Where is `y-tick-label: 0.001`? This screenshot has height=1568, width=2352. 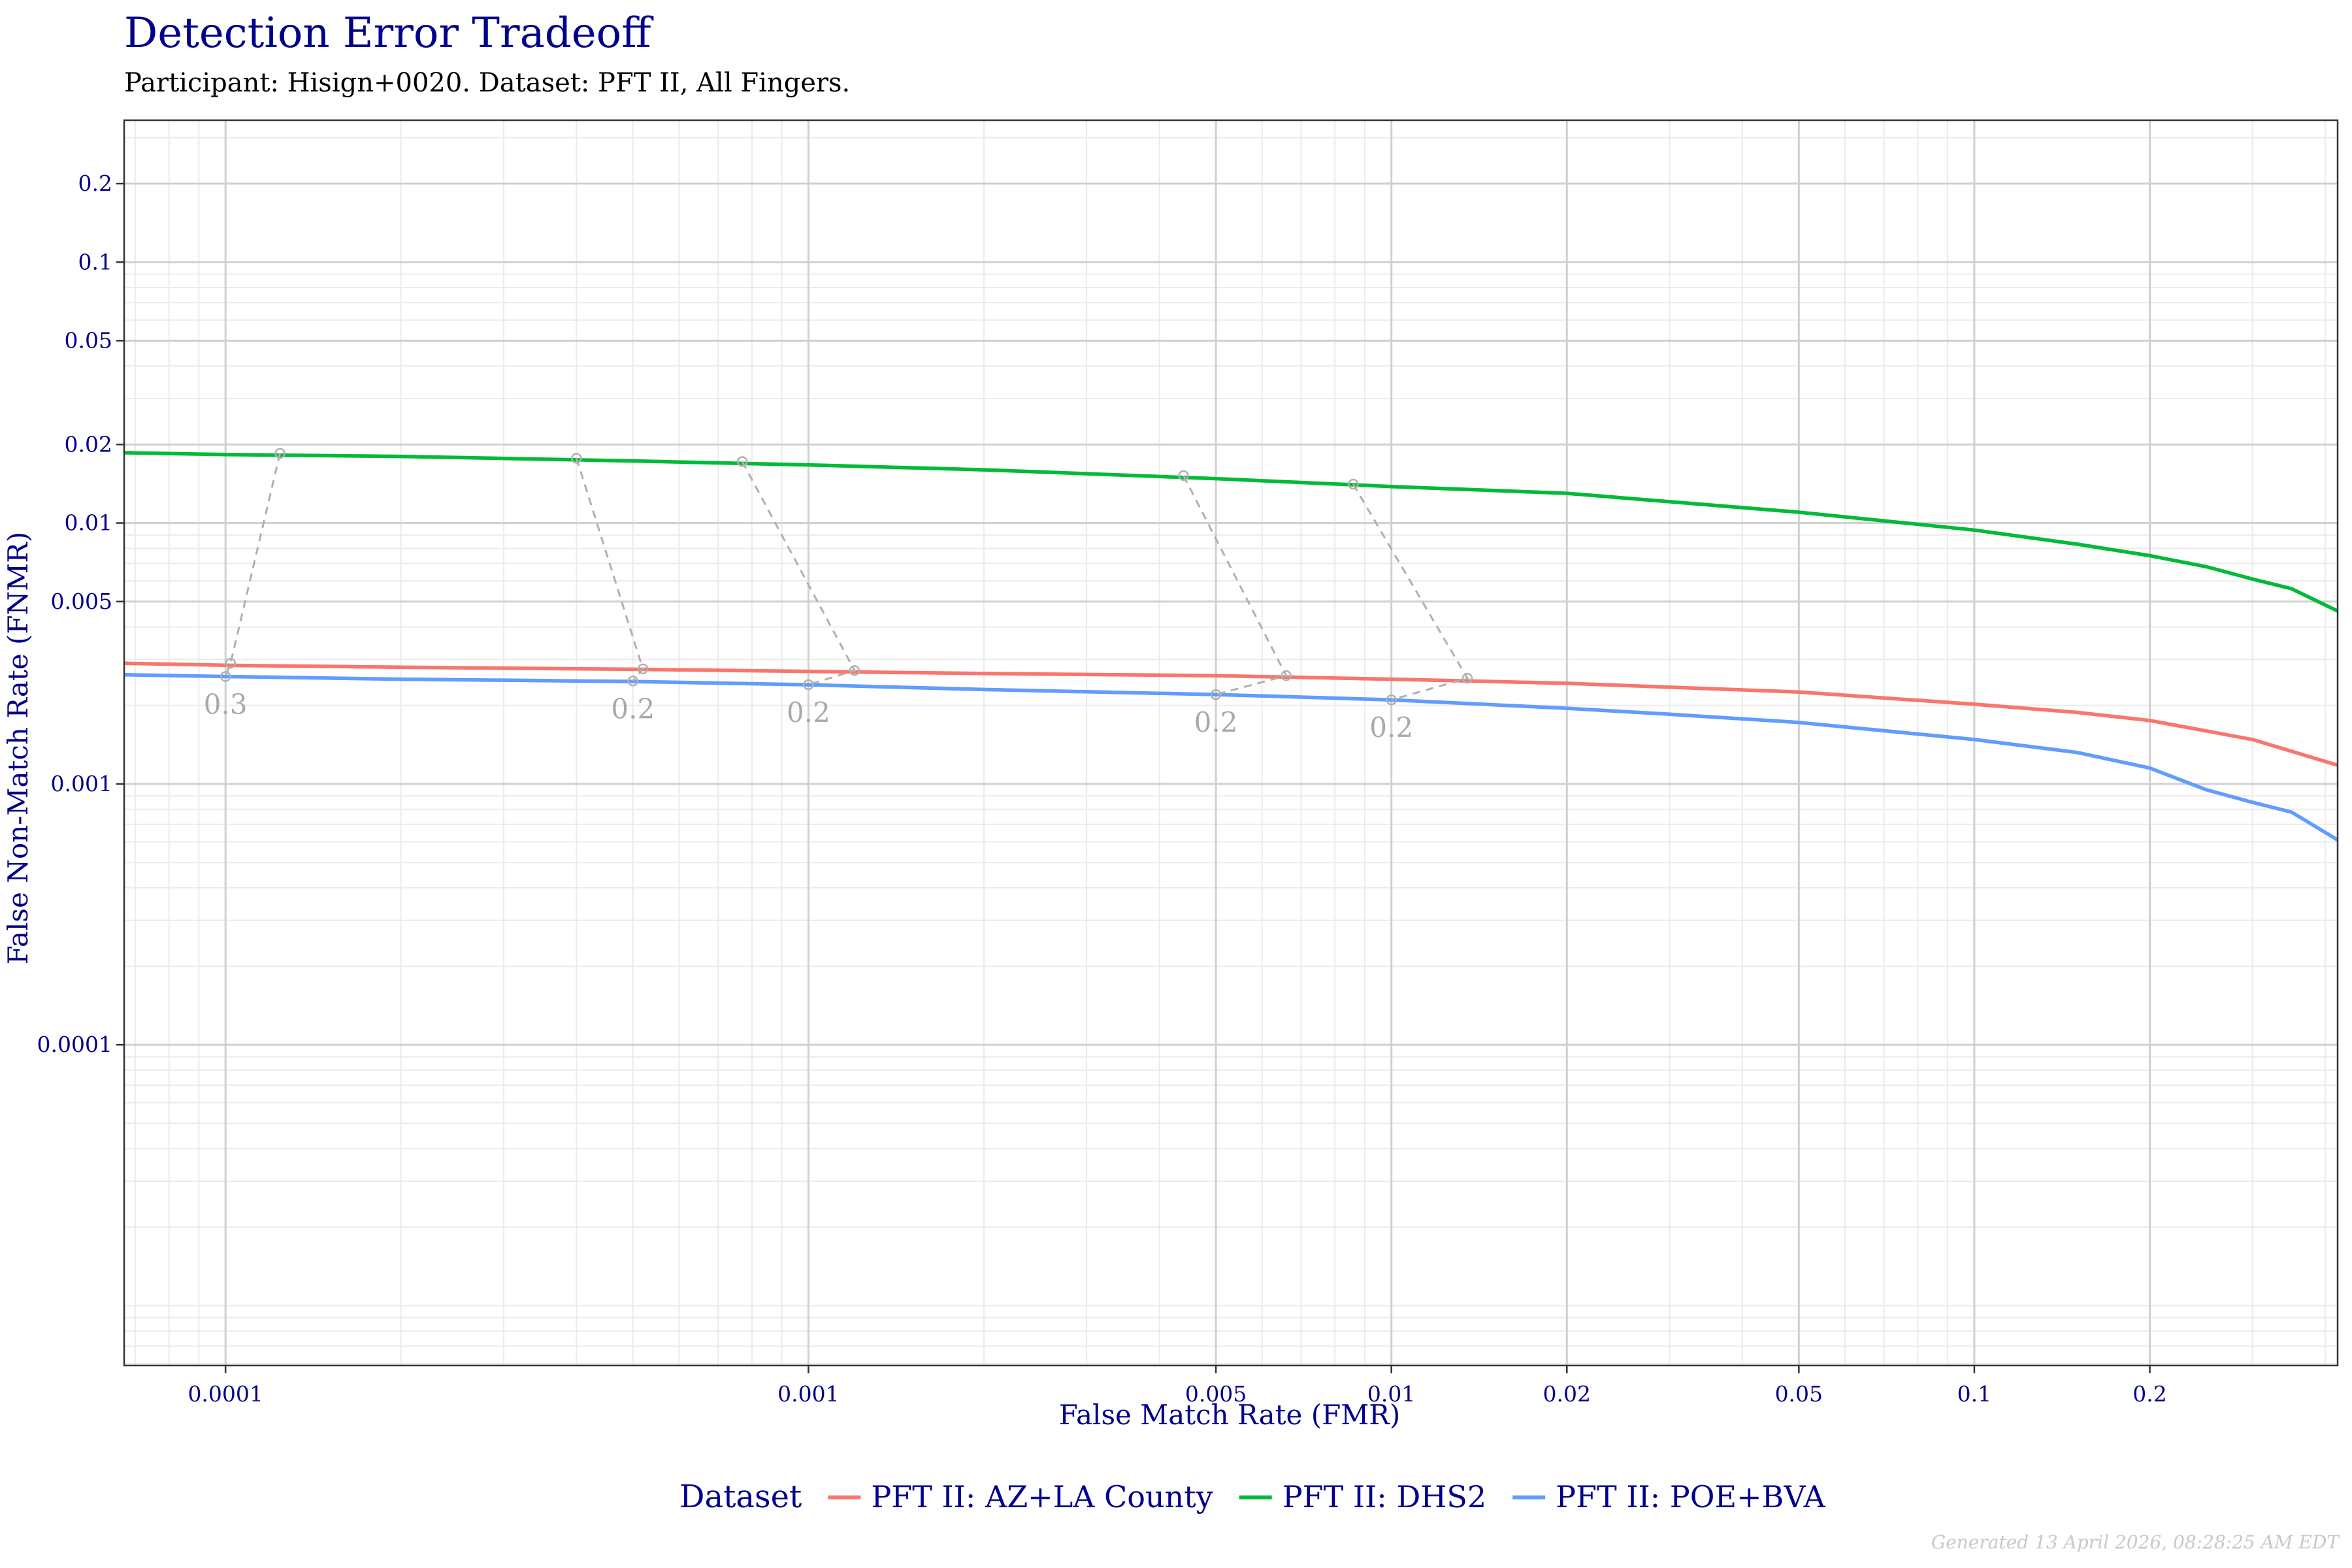
y-tick-label: 0.001 is located at coordinates (81, 783).